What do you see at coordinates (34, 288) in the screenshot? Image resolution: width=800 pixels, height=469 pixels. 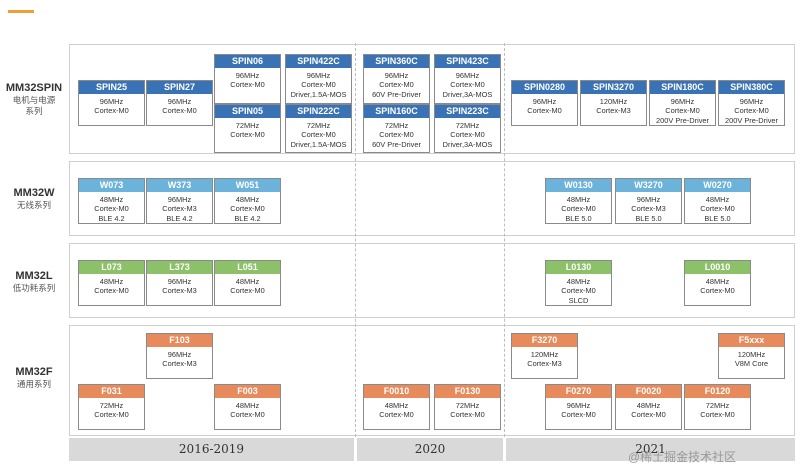 I see `family-subtitle: 低功耗系列` at bounding box center [34, 288].